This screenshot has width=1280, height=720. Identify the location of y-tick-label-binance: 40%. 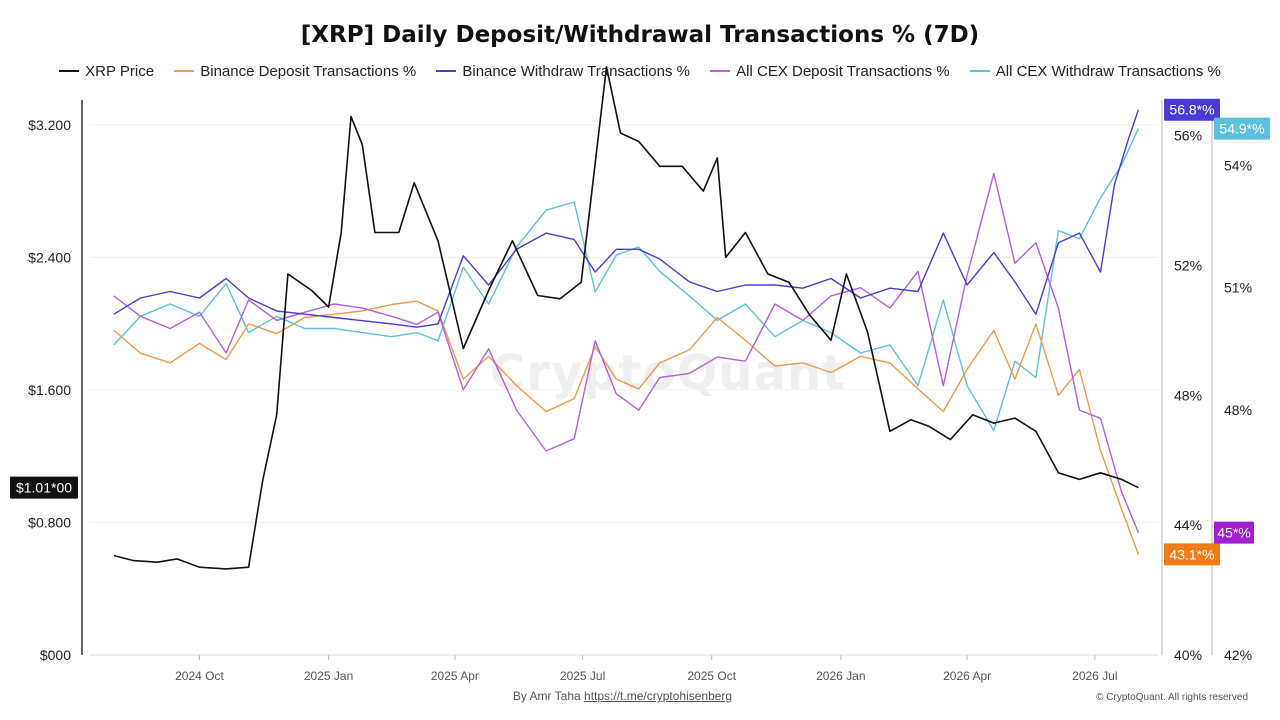
(1188, 655).